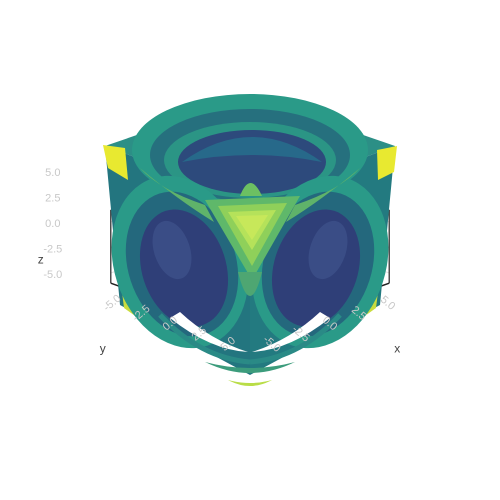  Describe the element at coordinates (250, 383) in the screenshot. I see `bottom-tip` at that location.